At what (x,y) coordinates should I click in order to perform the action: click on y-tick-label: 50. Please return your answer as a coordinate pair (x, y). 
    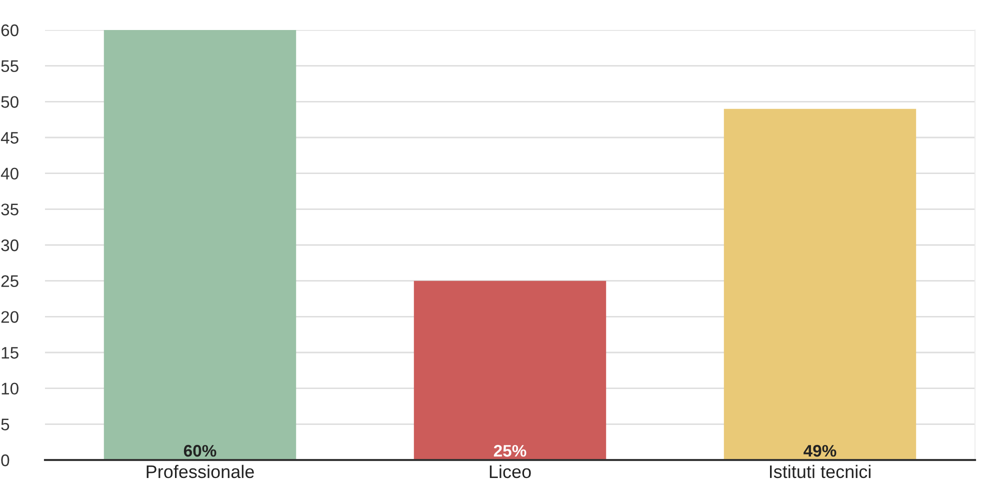
    Looking at the image, I should click on (9, 102).